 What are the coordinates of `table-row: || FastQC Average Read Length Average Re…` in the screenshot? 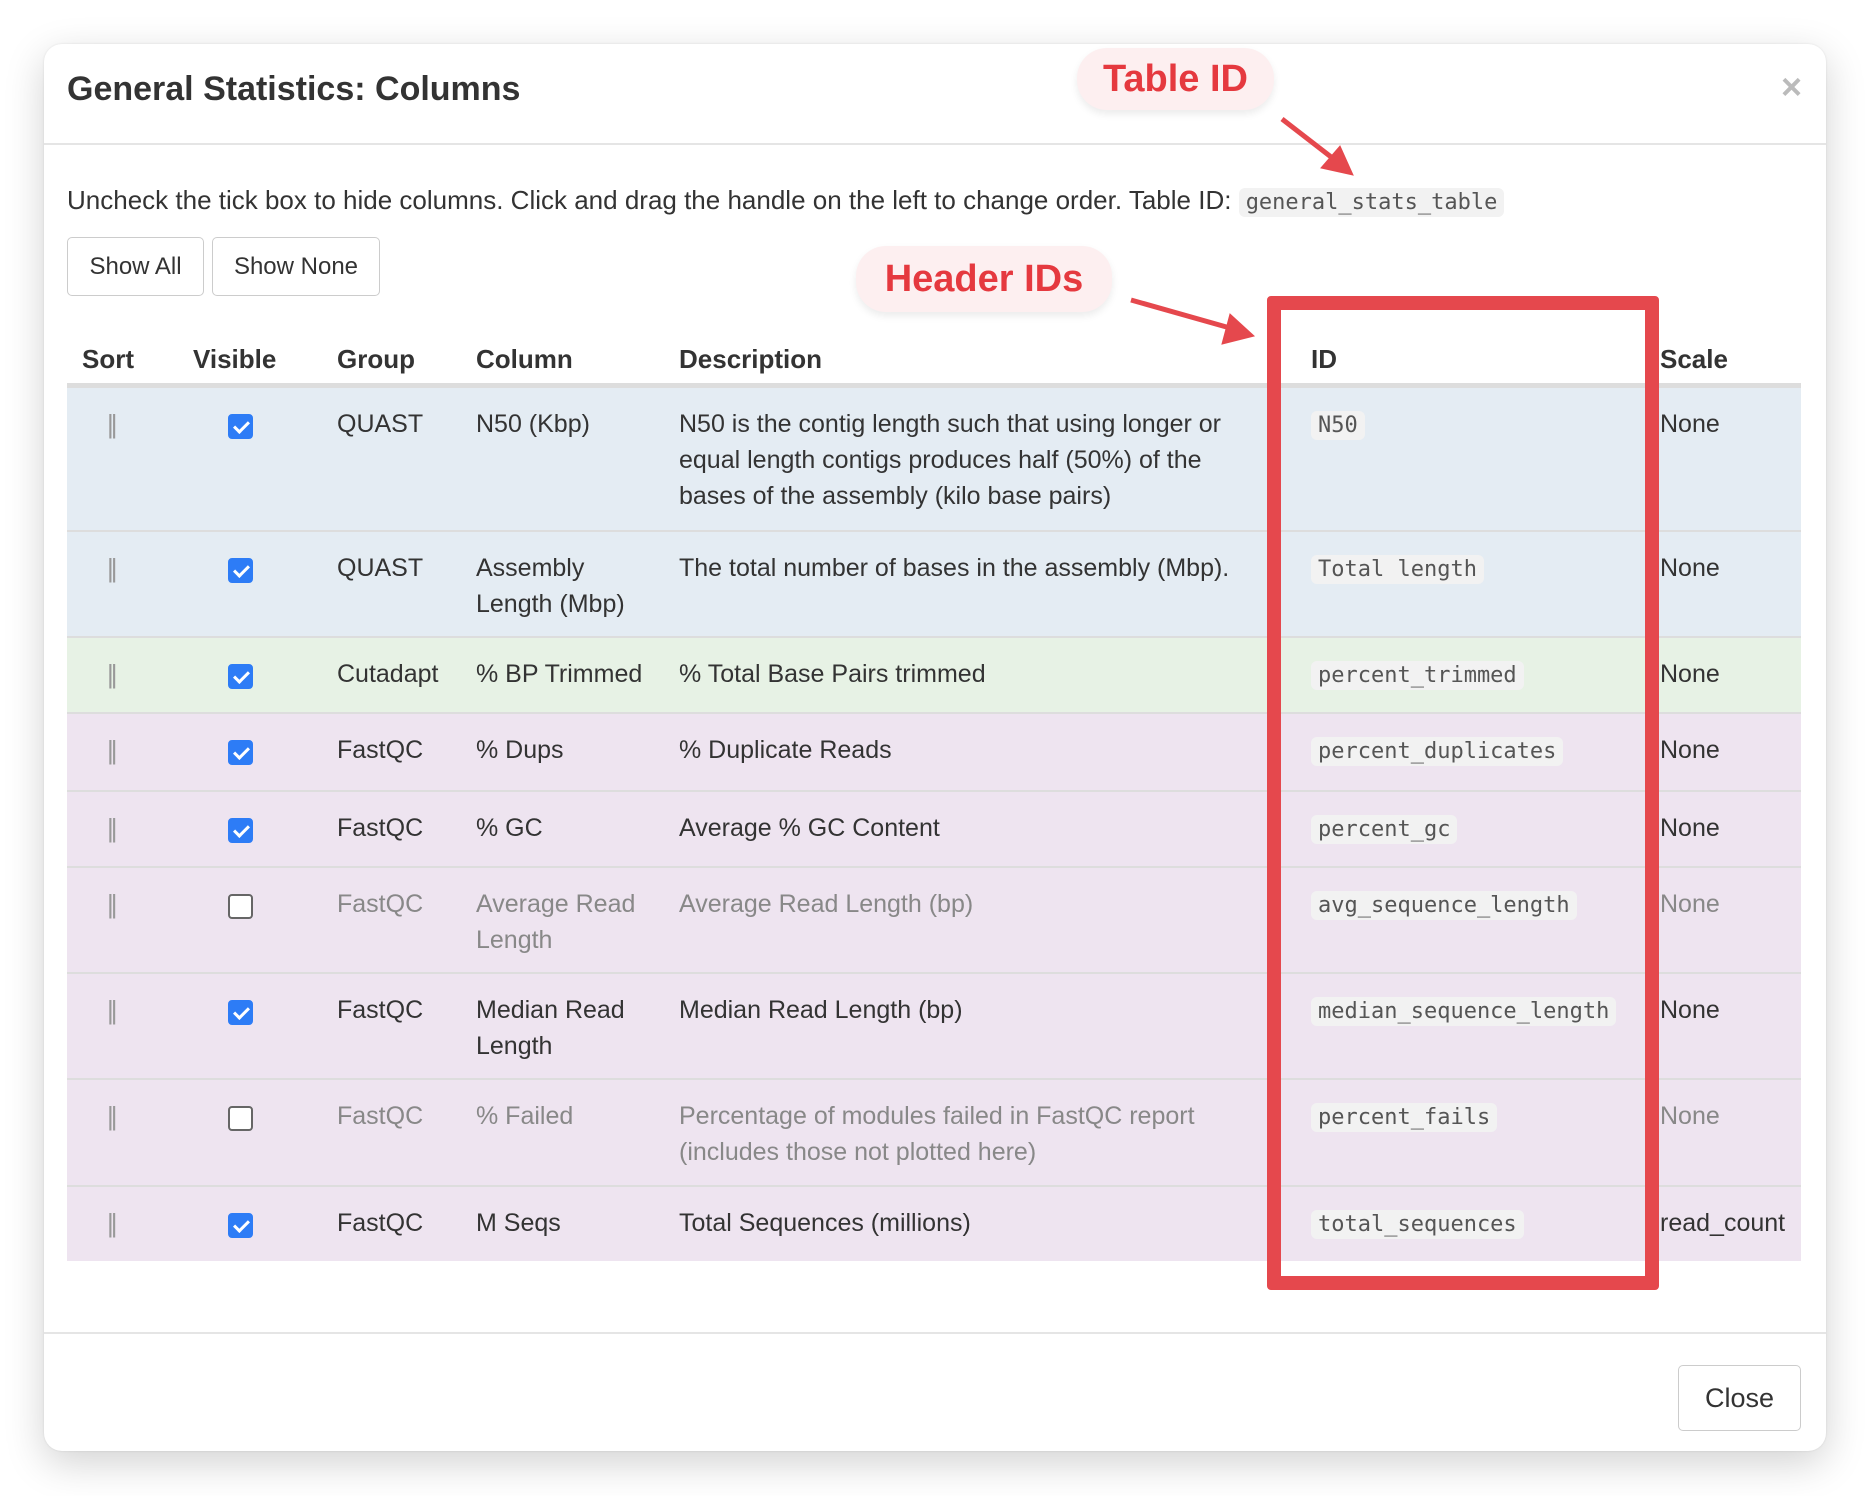 It's located at (934, 921).